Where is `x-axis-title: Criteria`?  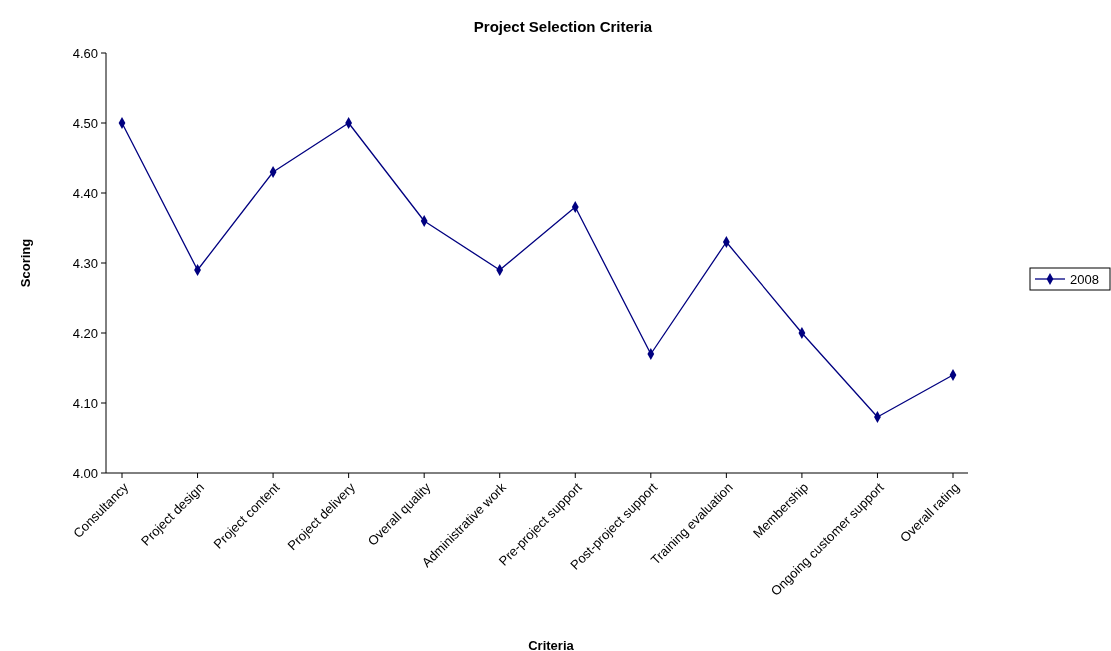
x-axis-title: Criteria is located at coordinates (551, 644).